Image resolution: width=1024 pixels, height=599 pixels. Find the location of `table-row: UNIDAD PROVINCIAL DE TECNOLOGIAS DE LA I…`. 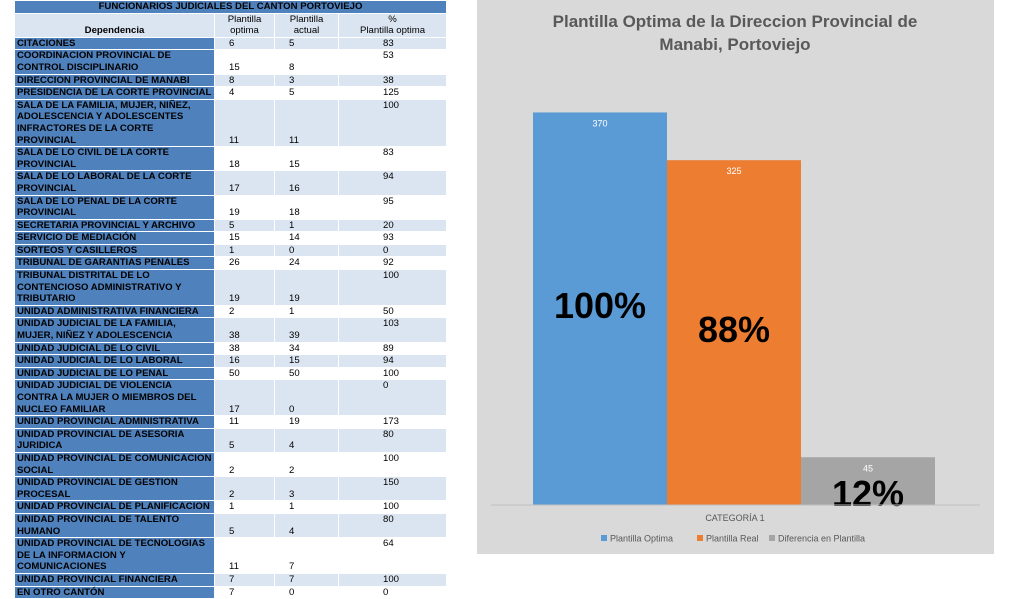

table-row: UNIDAD PROVINCIAL DE TECNOLOGIAS DE LA I… is located at coordinates (230, 555).